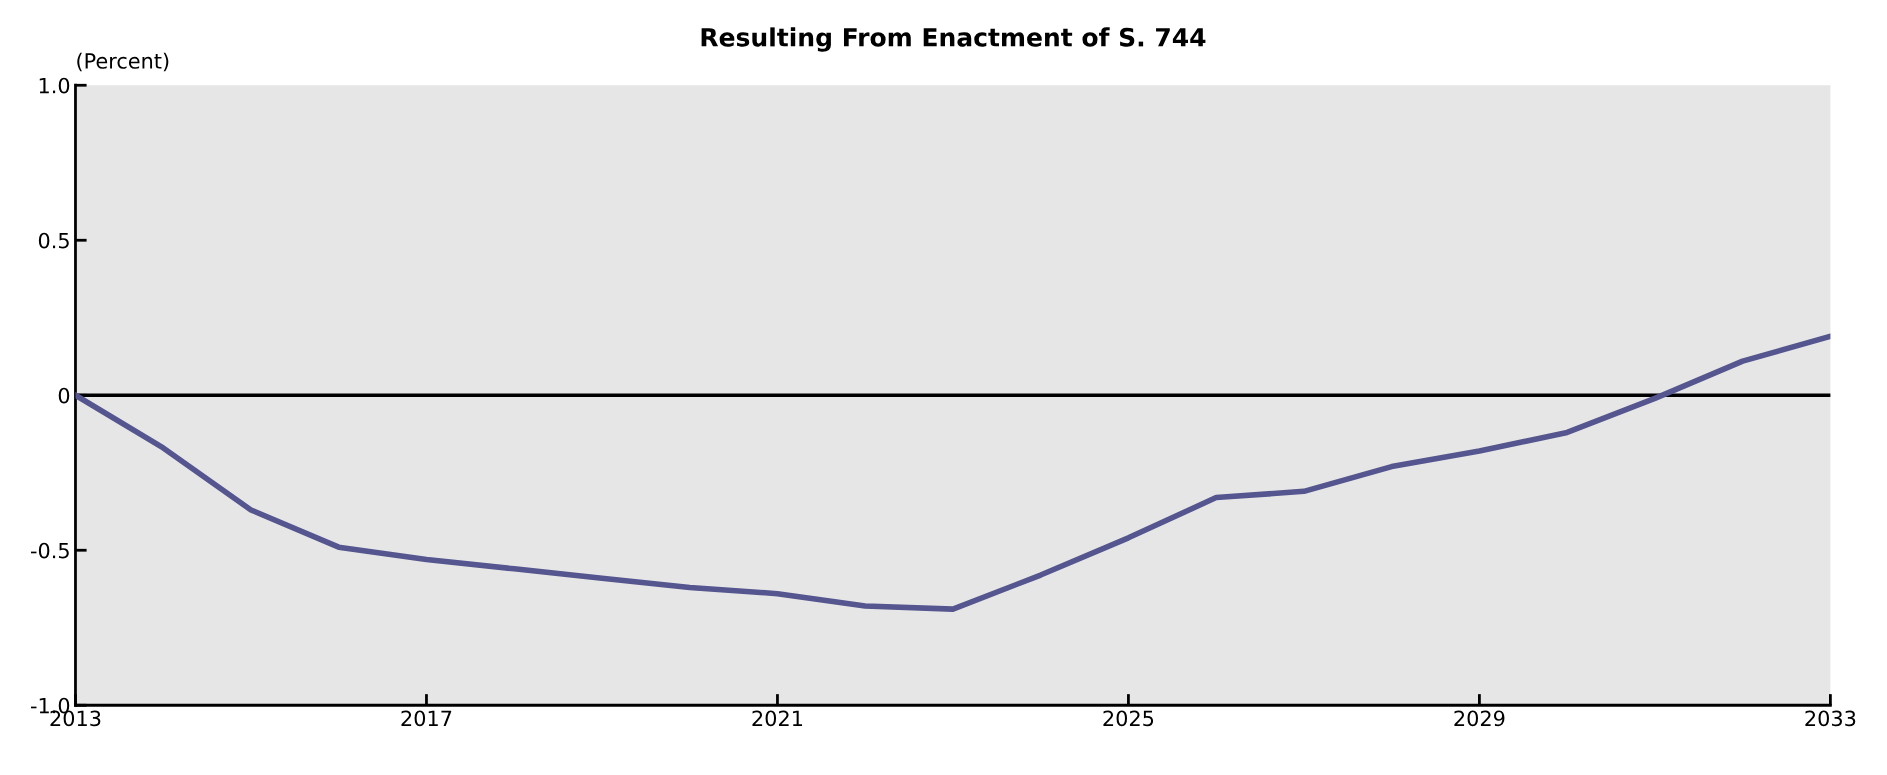  Describe the element at coordinates (1830, 718) in the screenshot. I see `x-tick-label: 2033` at that location.